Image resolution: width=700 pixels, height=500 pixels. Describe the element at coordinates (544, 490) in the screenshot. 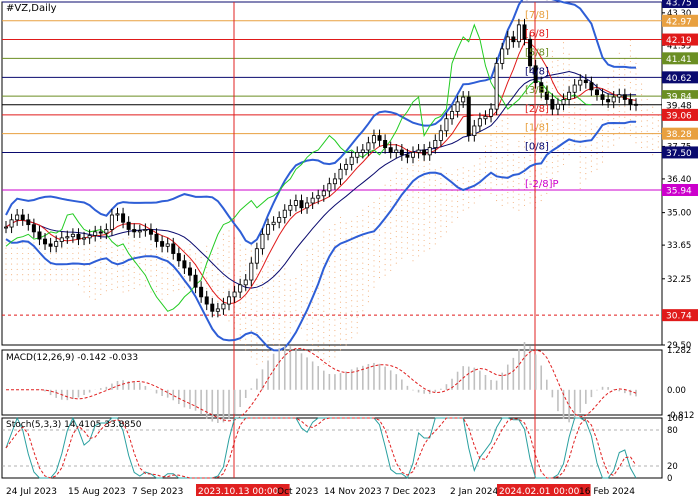

I see `x-label-highlight` at that location.